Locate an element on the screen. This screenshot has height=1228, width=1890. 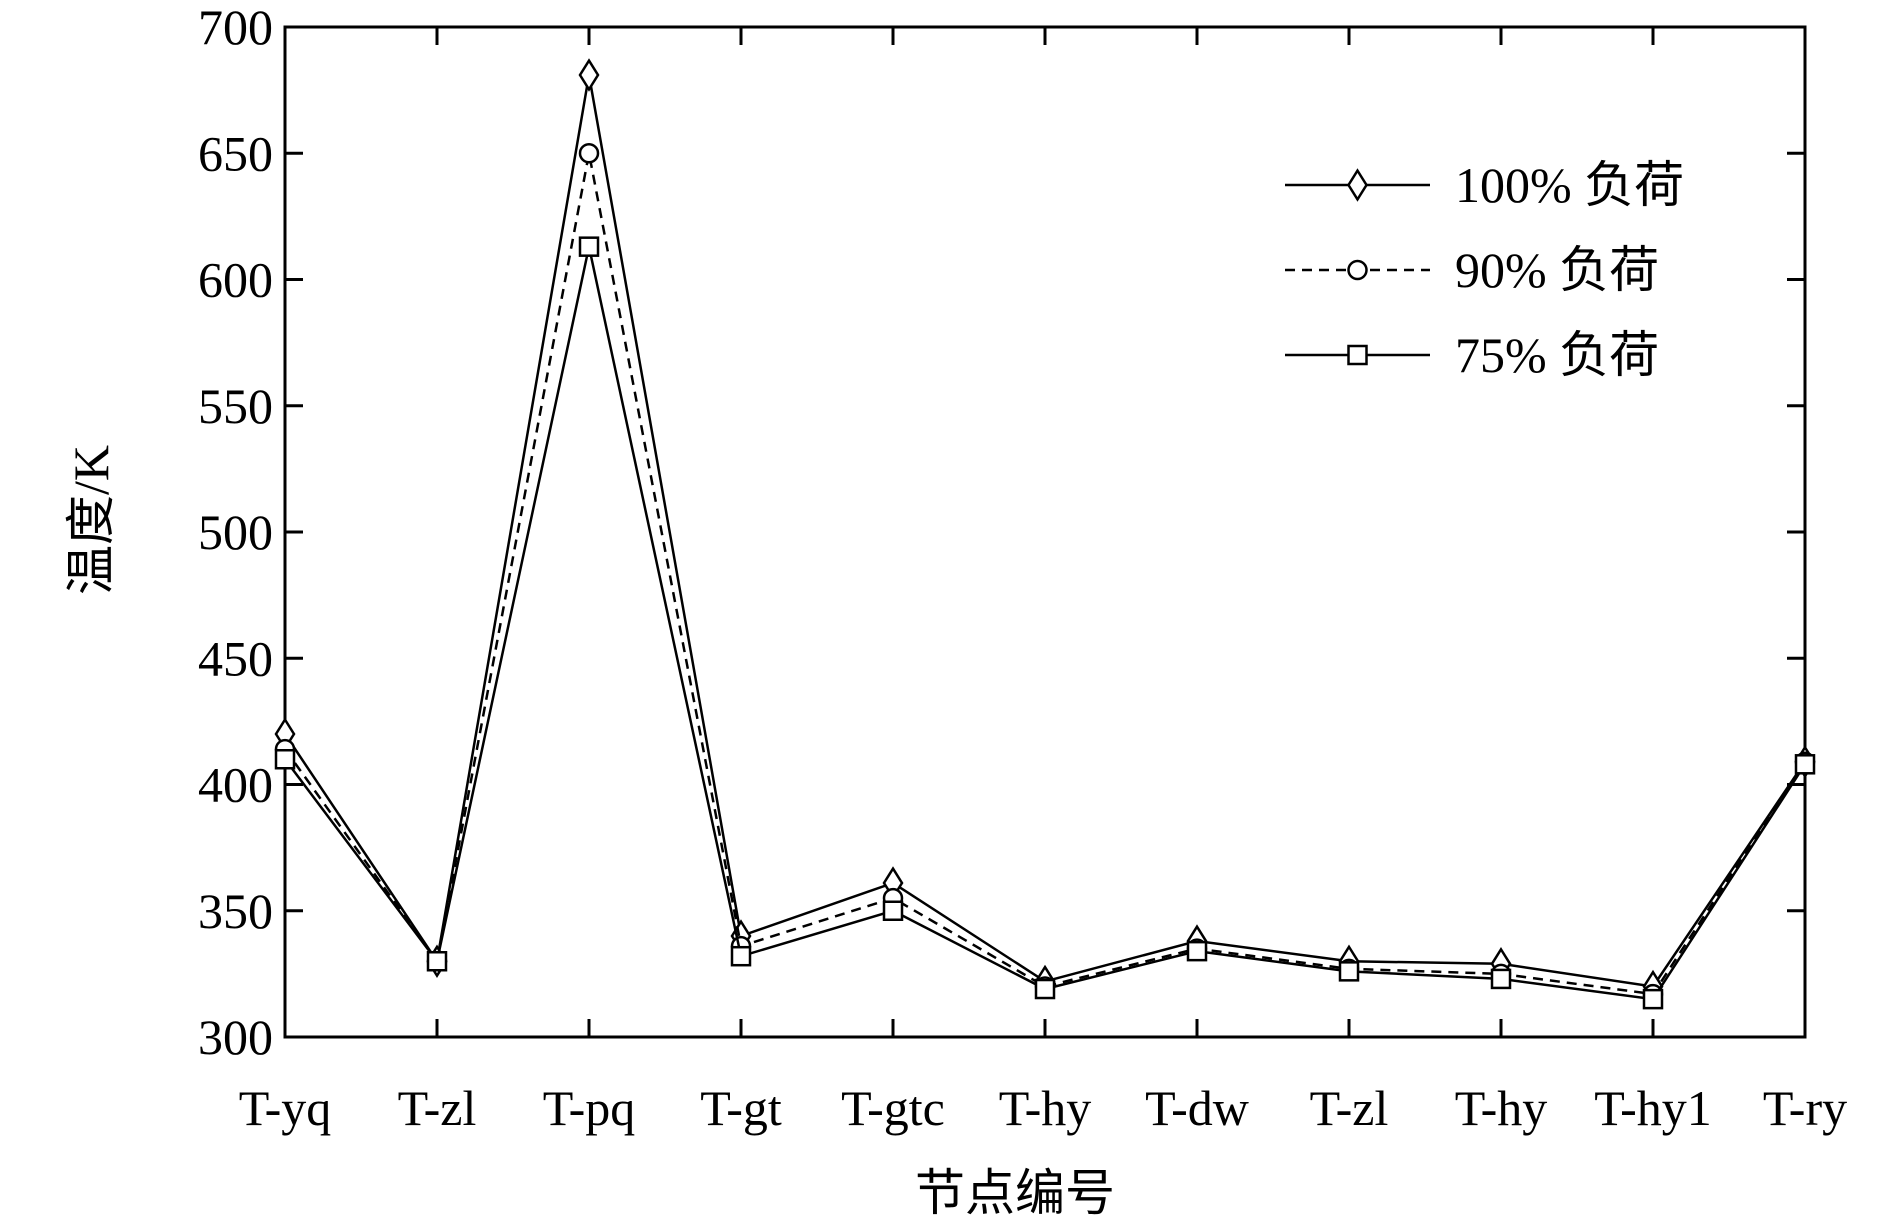
y-tick-label: 500 is located at coordinates (235, 532).